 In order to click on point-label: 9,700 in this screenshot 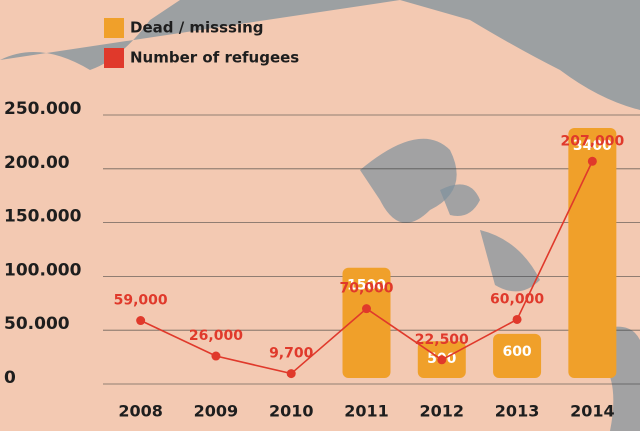, I will do `click(291, 354)`.